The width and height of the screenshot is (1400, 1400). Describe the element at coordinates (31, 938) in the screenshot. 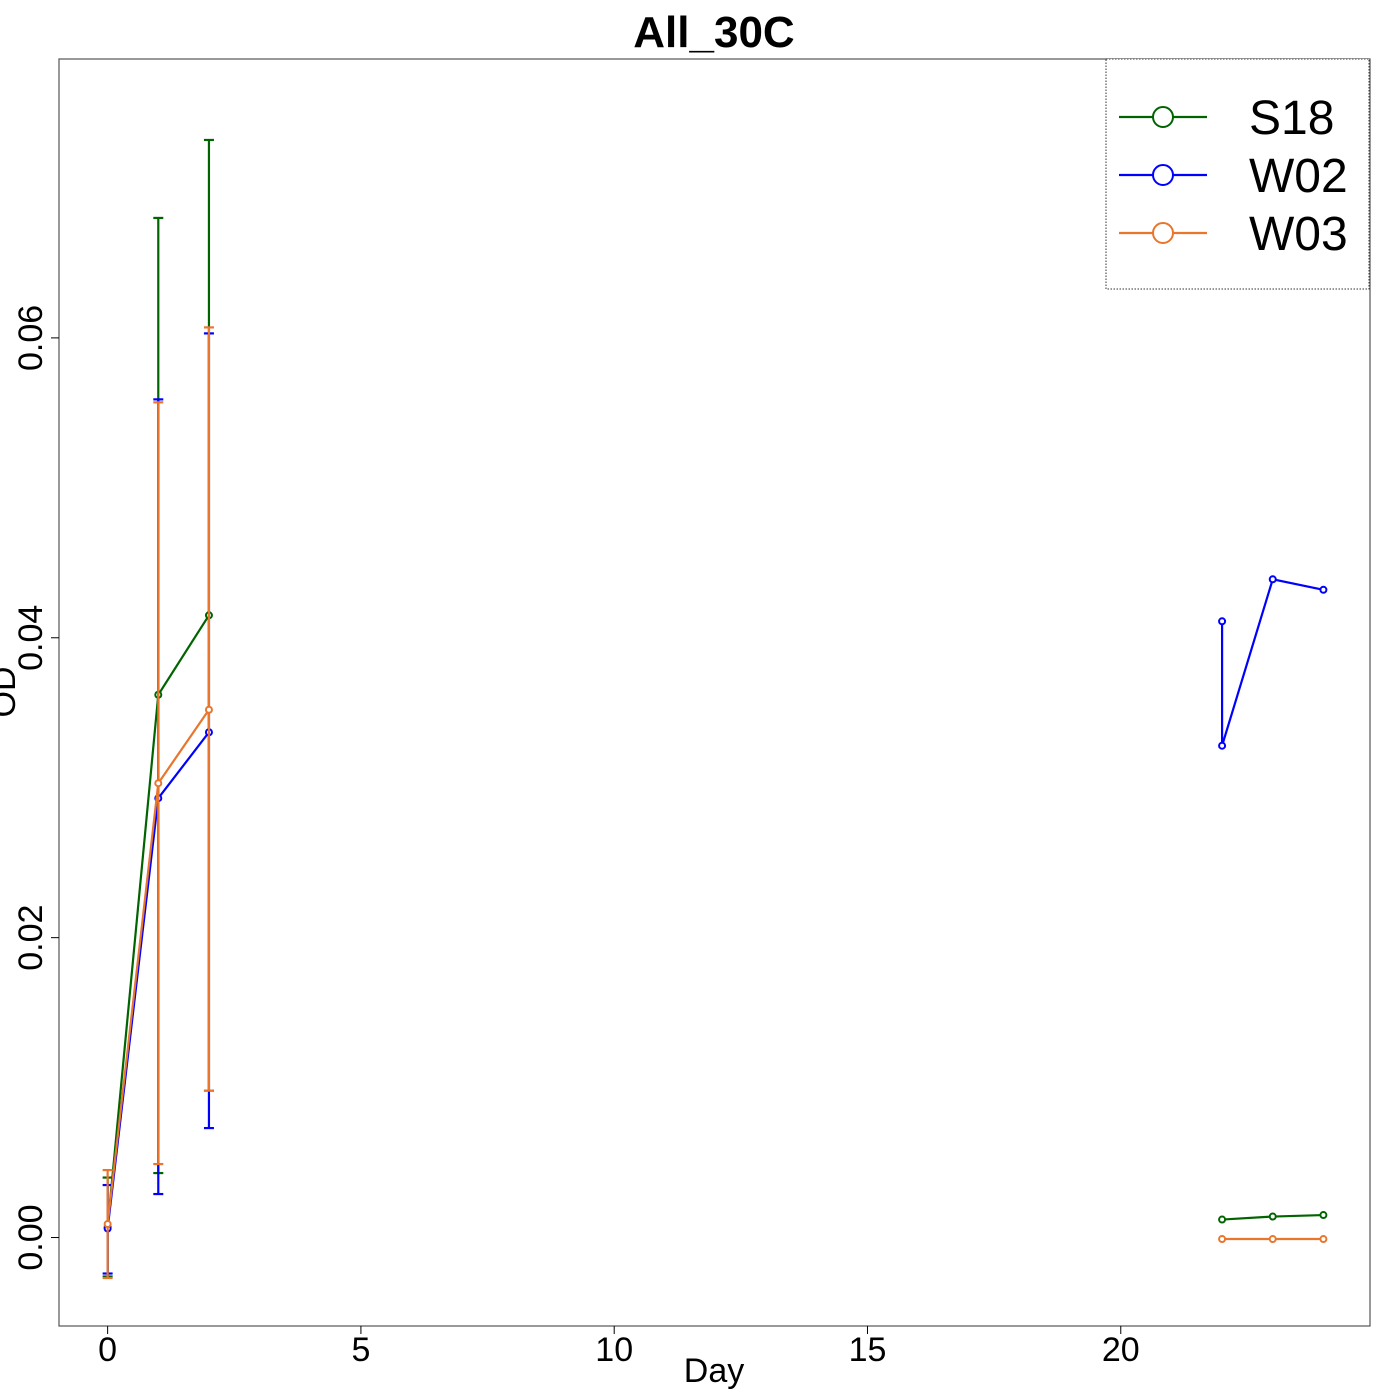

I see `y-tick-label: 0.02` at that location.